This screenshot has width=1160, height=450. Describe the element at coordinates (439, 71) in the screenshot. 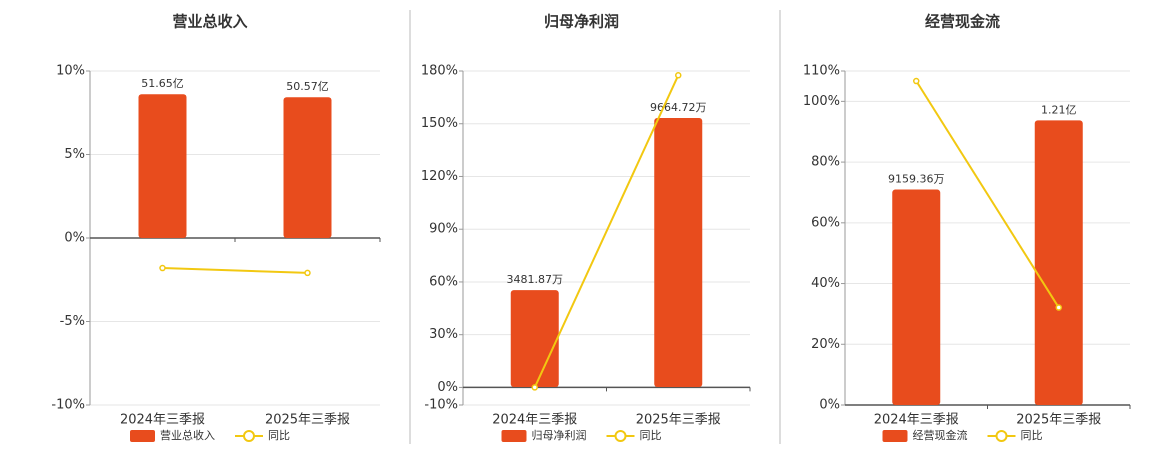

I see `y-tick-label: 180%` at that location.